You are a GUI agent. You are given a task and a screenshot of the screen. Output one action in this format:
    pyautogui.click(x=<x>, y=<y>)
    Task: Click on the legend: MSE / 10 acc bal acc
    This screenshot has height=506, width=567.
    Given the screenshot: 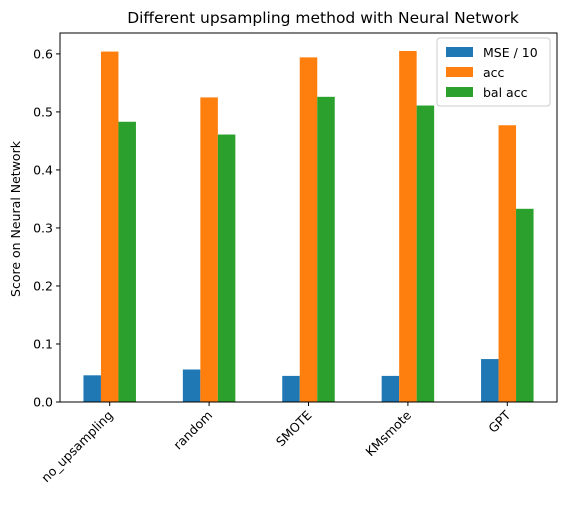 What is the action you would take?
    pyautogui.click(x=493, y=72)
    